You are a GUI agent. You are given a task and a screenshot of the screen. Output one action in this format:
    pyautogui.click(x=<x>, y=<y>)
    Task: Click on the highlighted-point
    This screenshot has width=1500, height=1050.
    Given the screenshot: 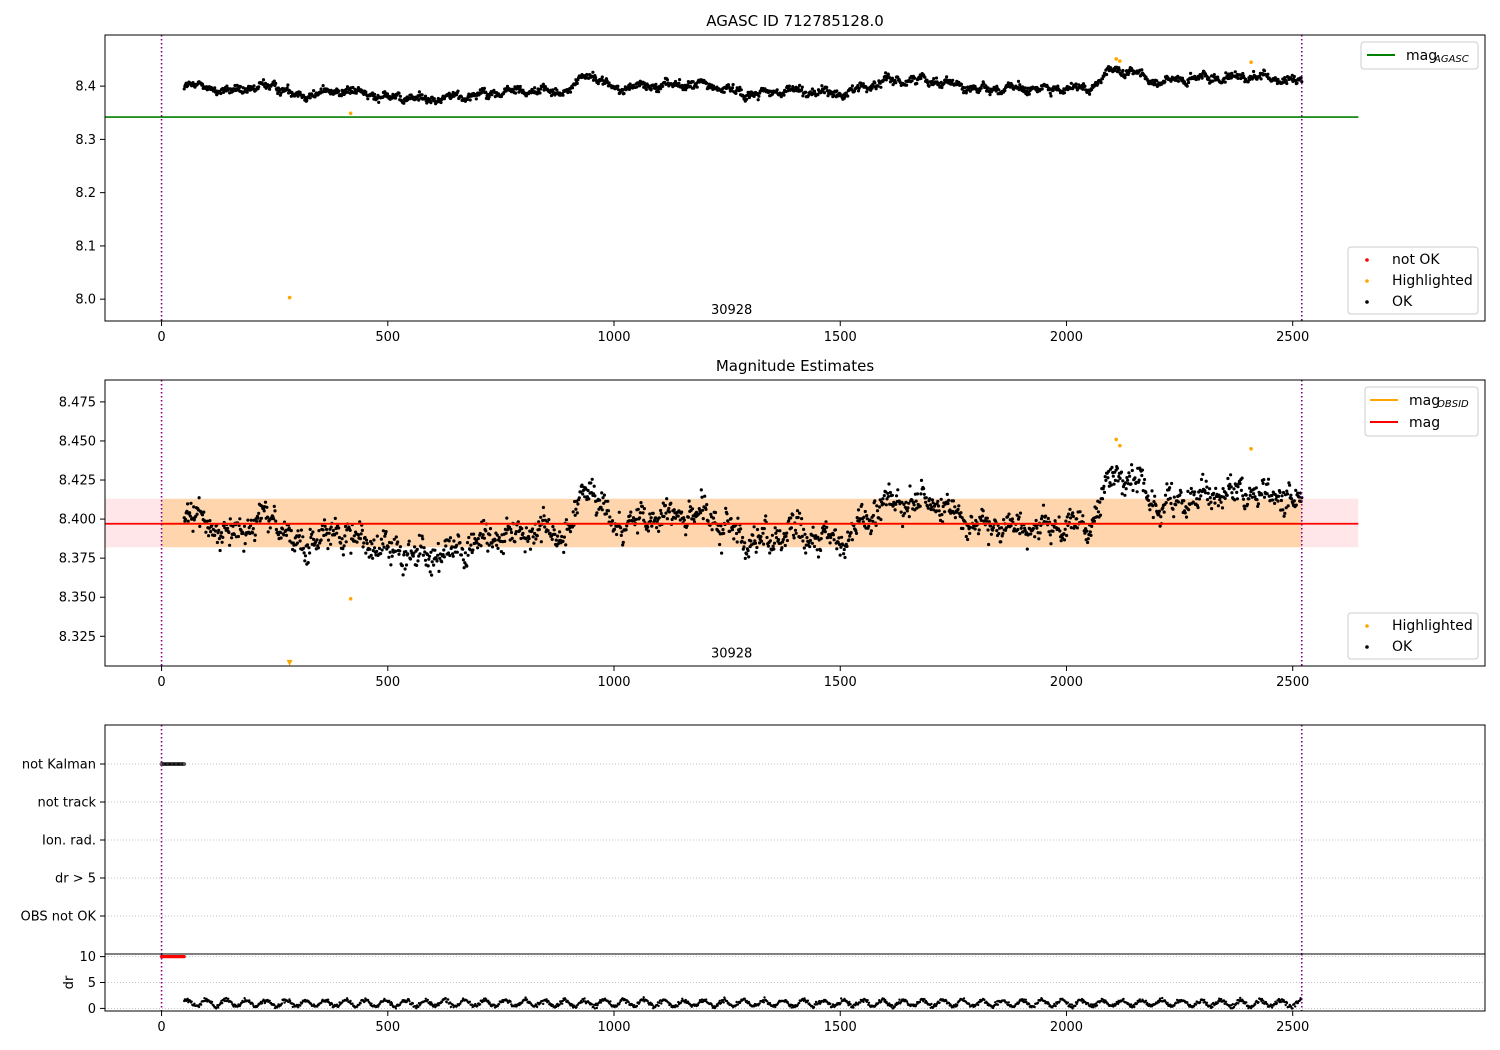 What is the action you would take?
    pyautogui.click(x=1251, y=448)
    